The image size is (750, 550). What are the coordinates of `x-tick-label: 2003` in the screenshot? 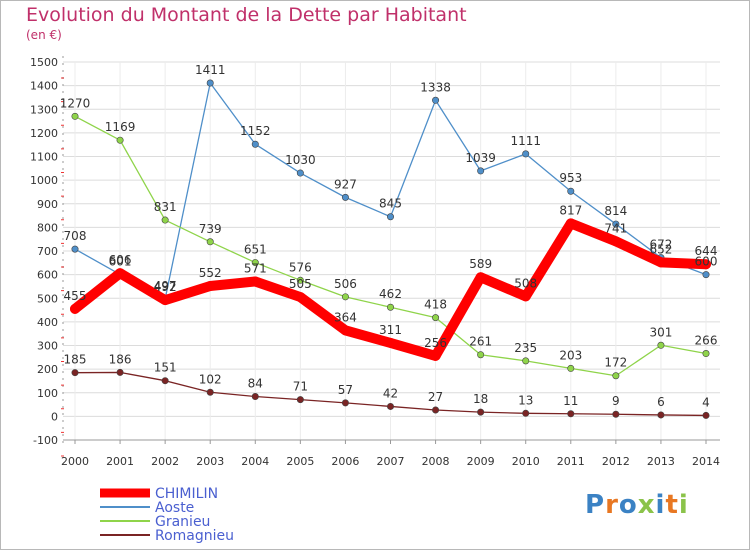 It's located at (210, 461).